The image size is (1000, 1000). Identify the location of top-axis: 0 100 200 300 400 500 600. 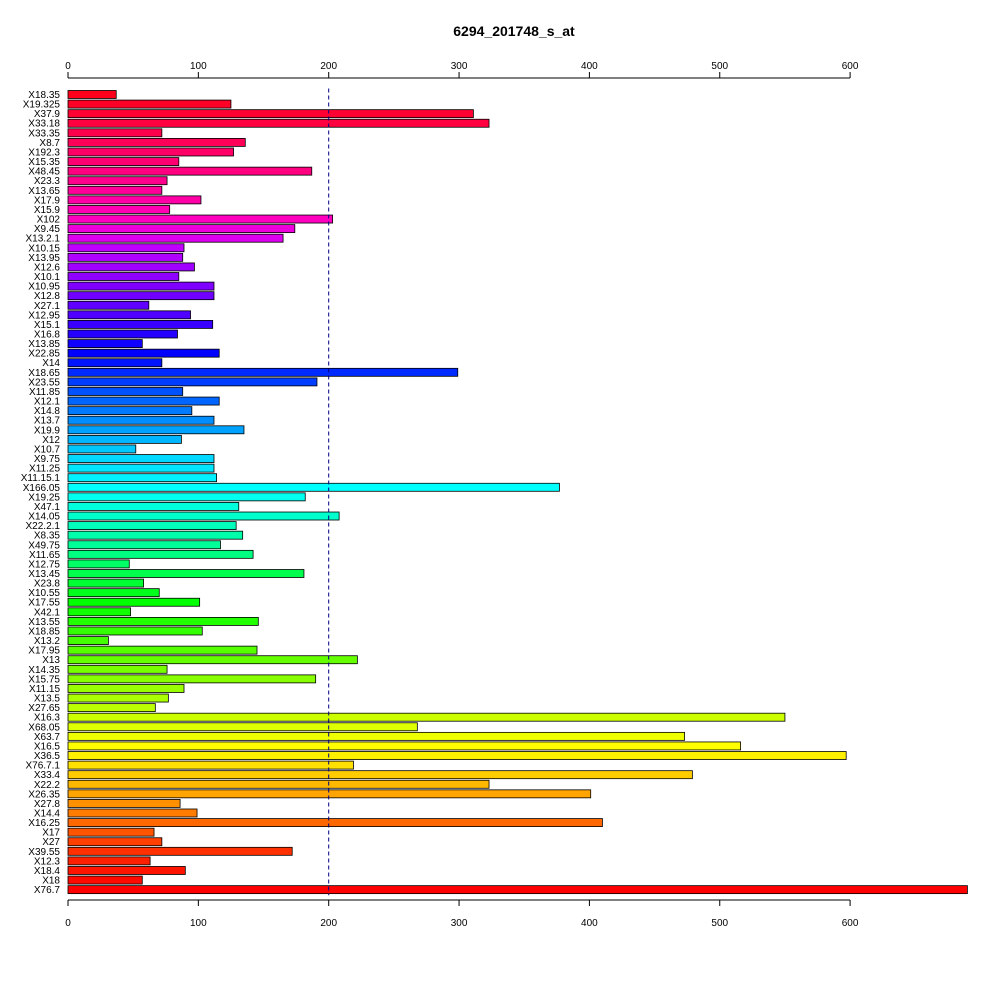
(462, 70).